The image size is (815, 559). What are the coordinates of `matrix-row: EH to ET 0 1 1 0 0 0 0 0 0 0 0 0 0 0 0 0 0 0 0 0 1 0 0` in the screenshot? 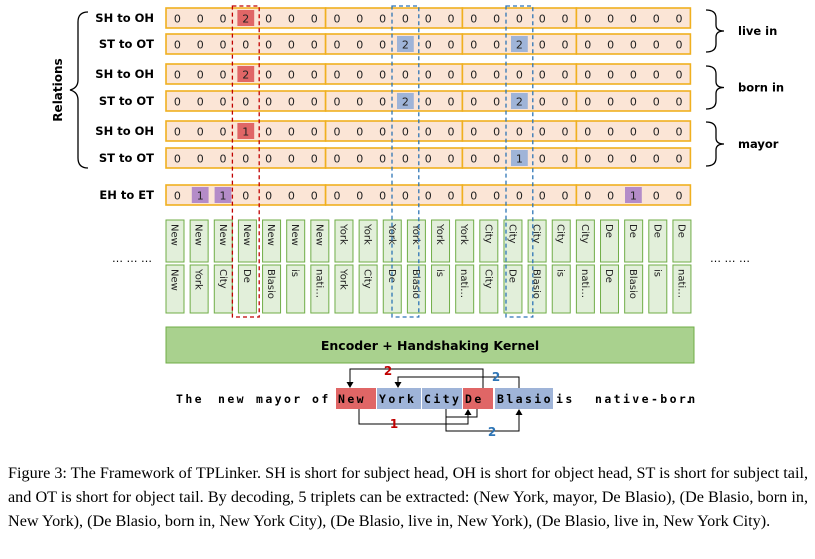 It's located at (395, 195).